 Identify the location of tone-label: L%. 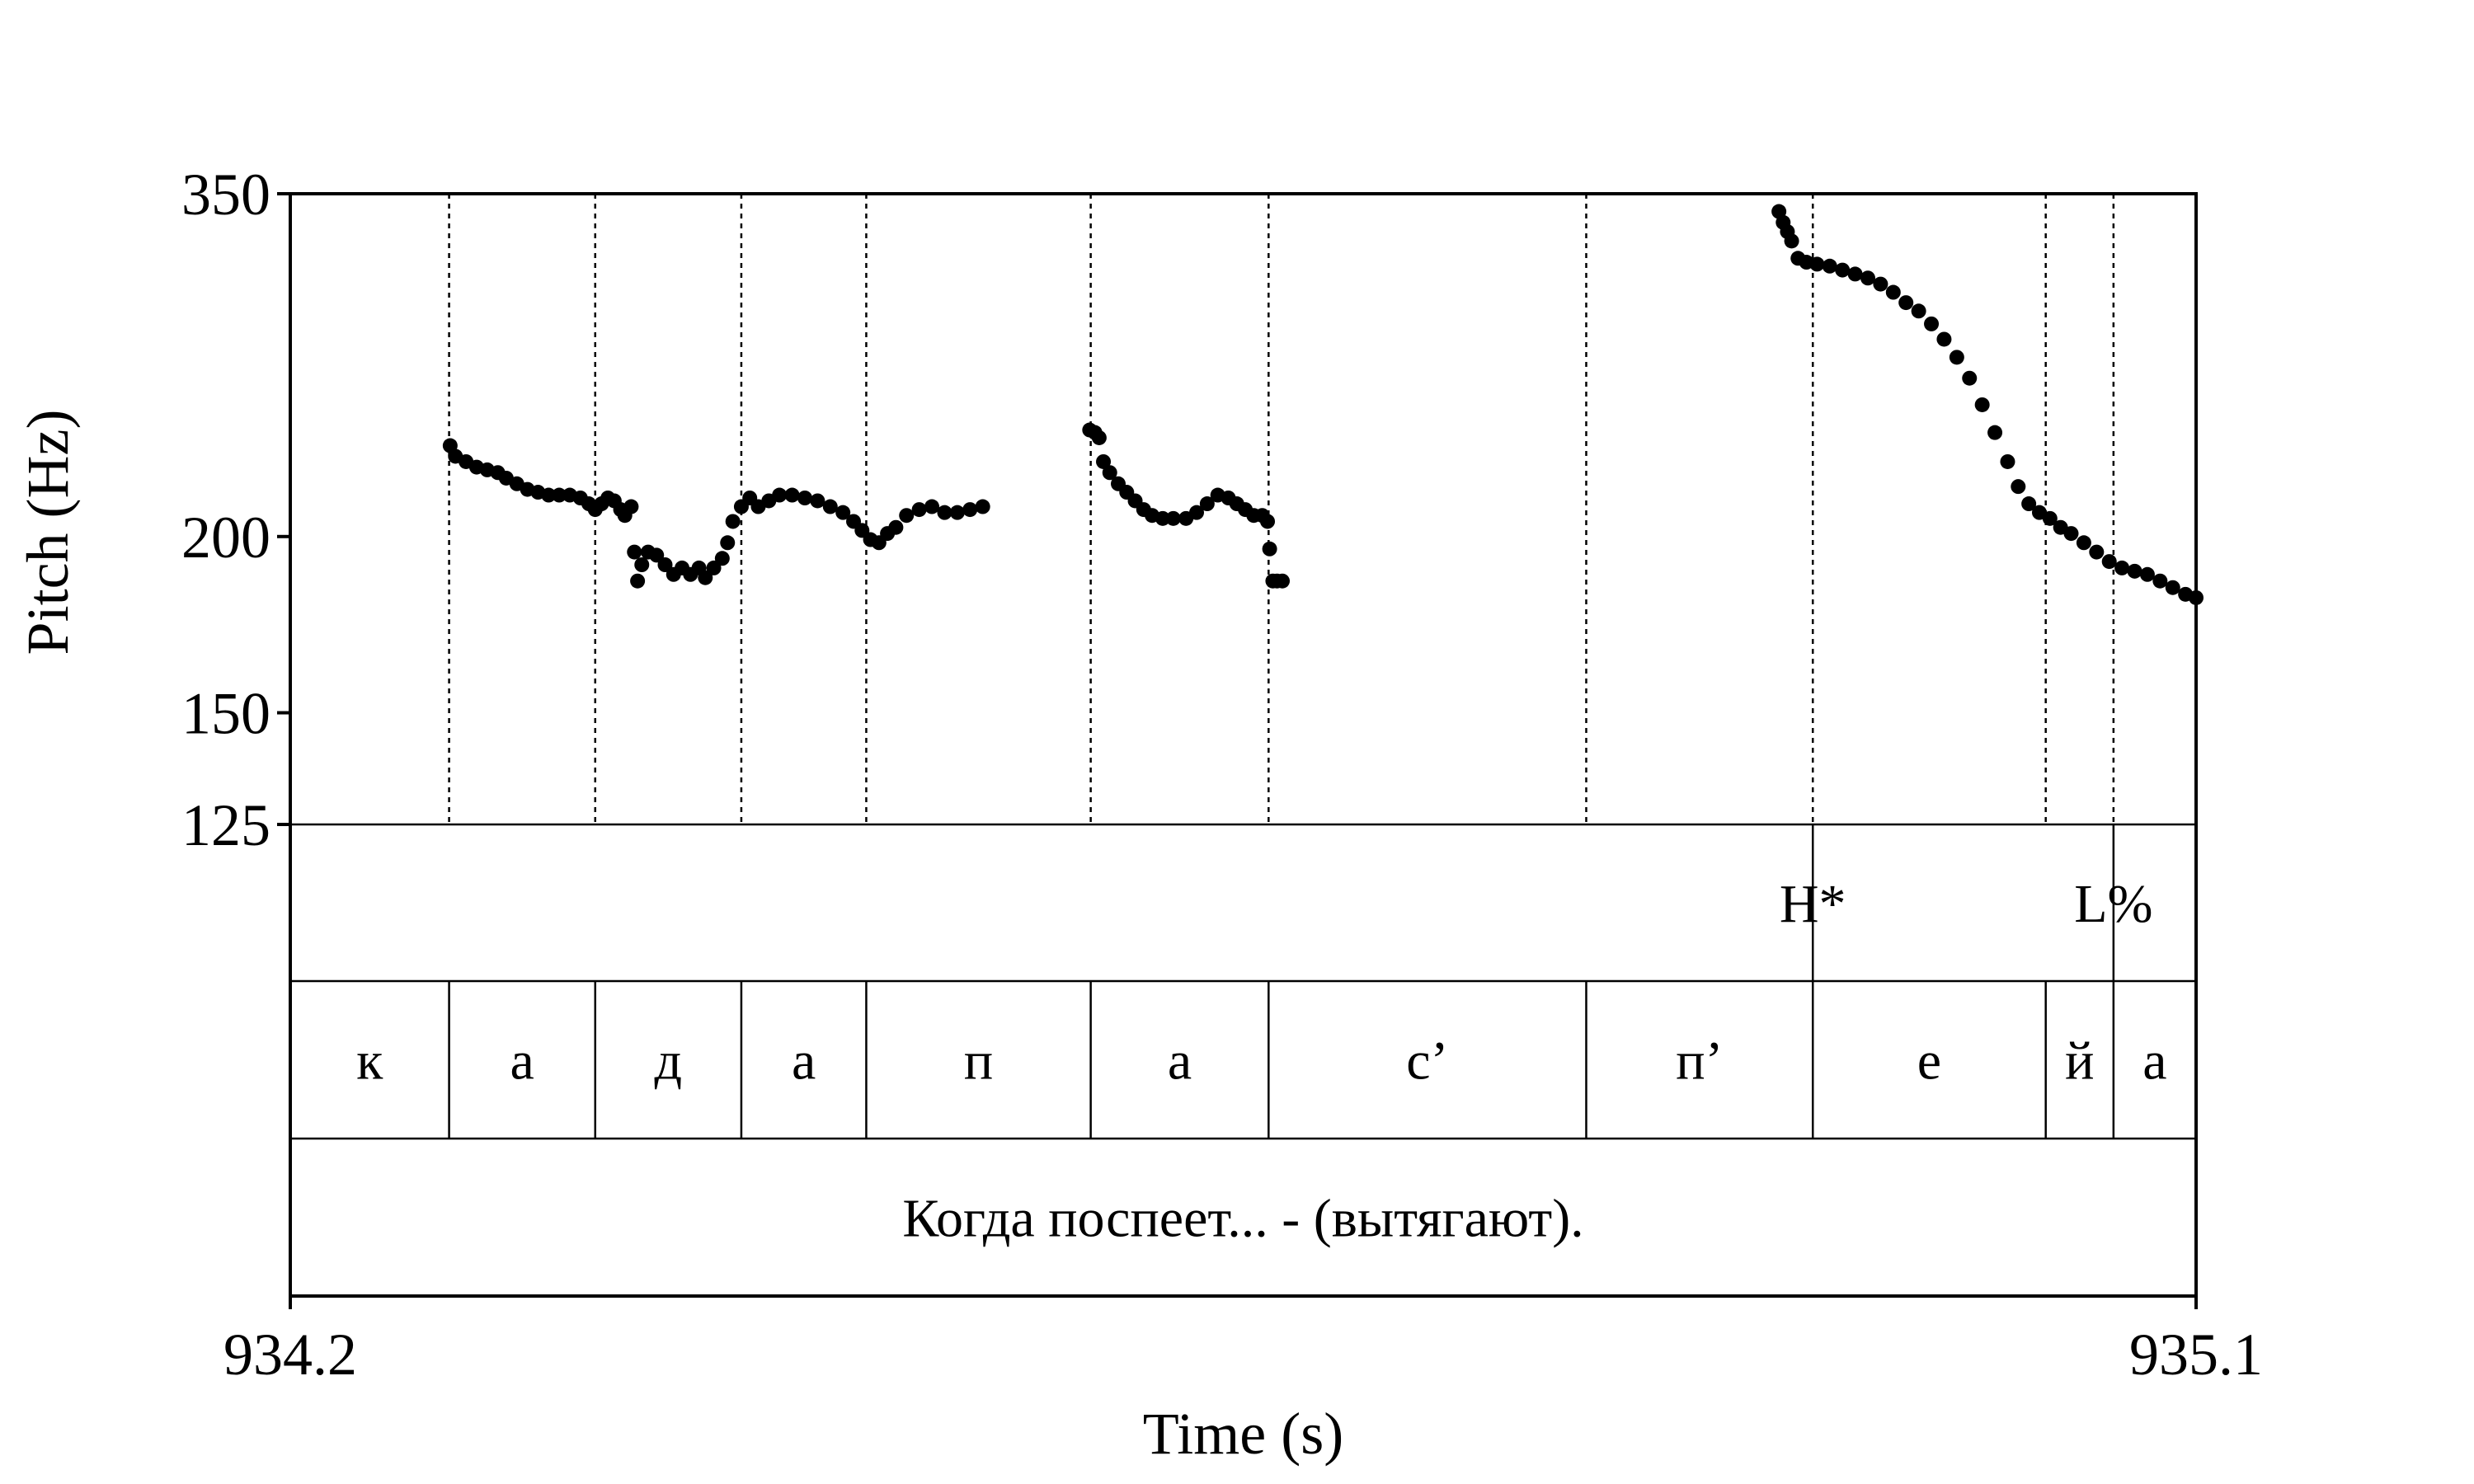
(2113, 904).